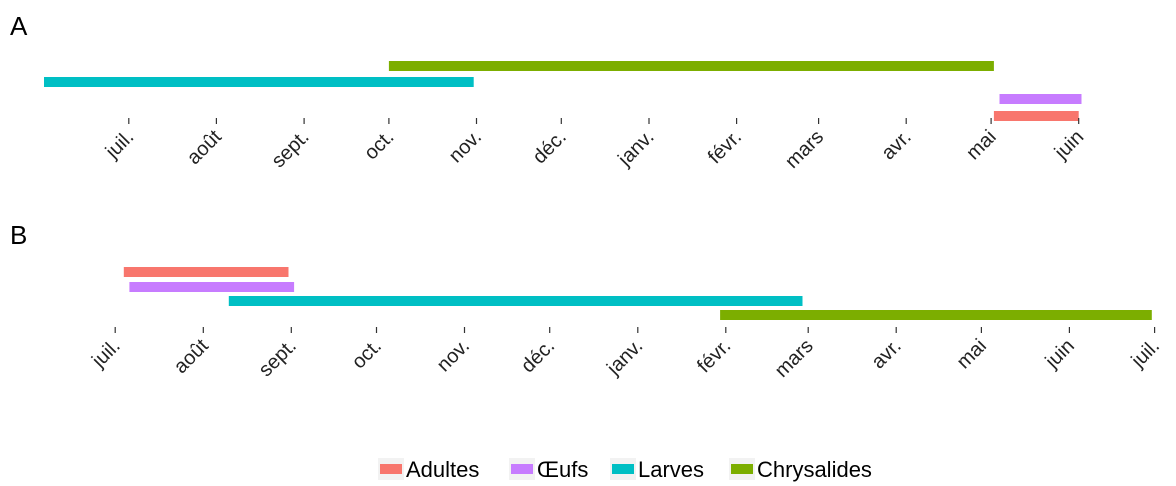 This screenshot has height=486, width=1176. I want to click on panel-b-tick-label: sept., so click(278, 358).